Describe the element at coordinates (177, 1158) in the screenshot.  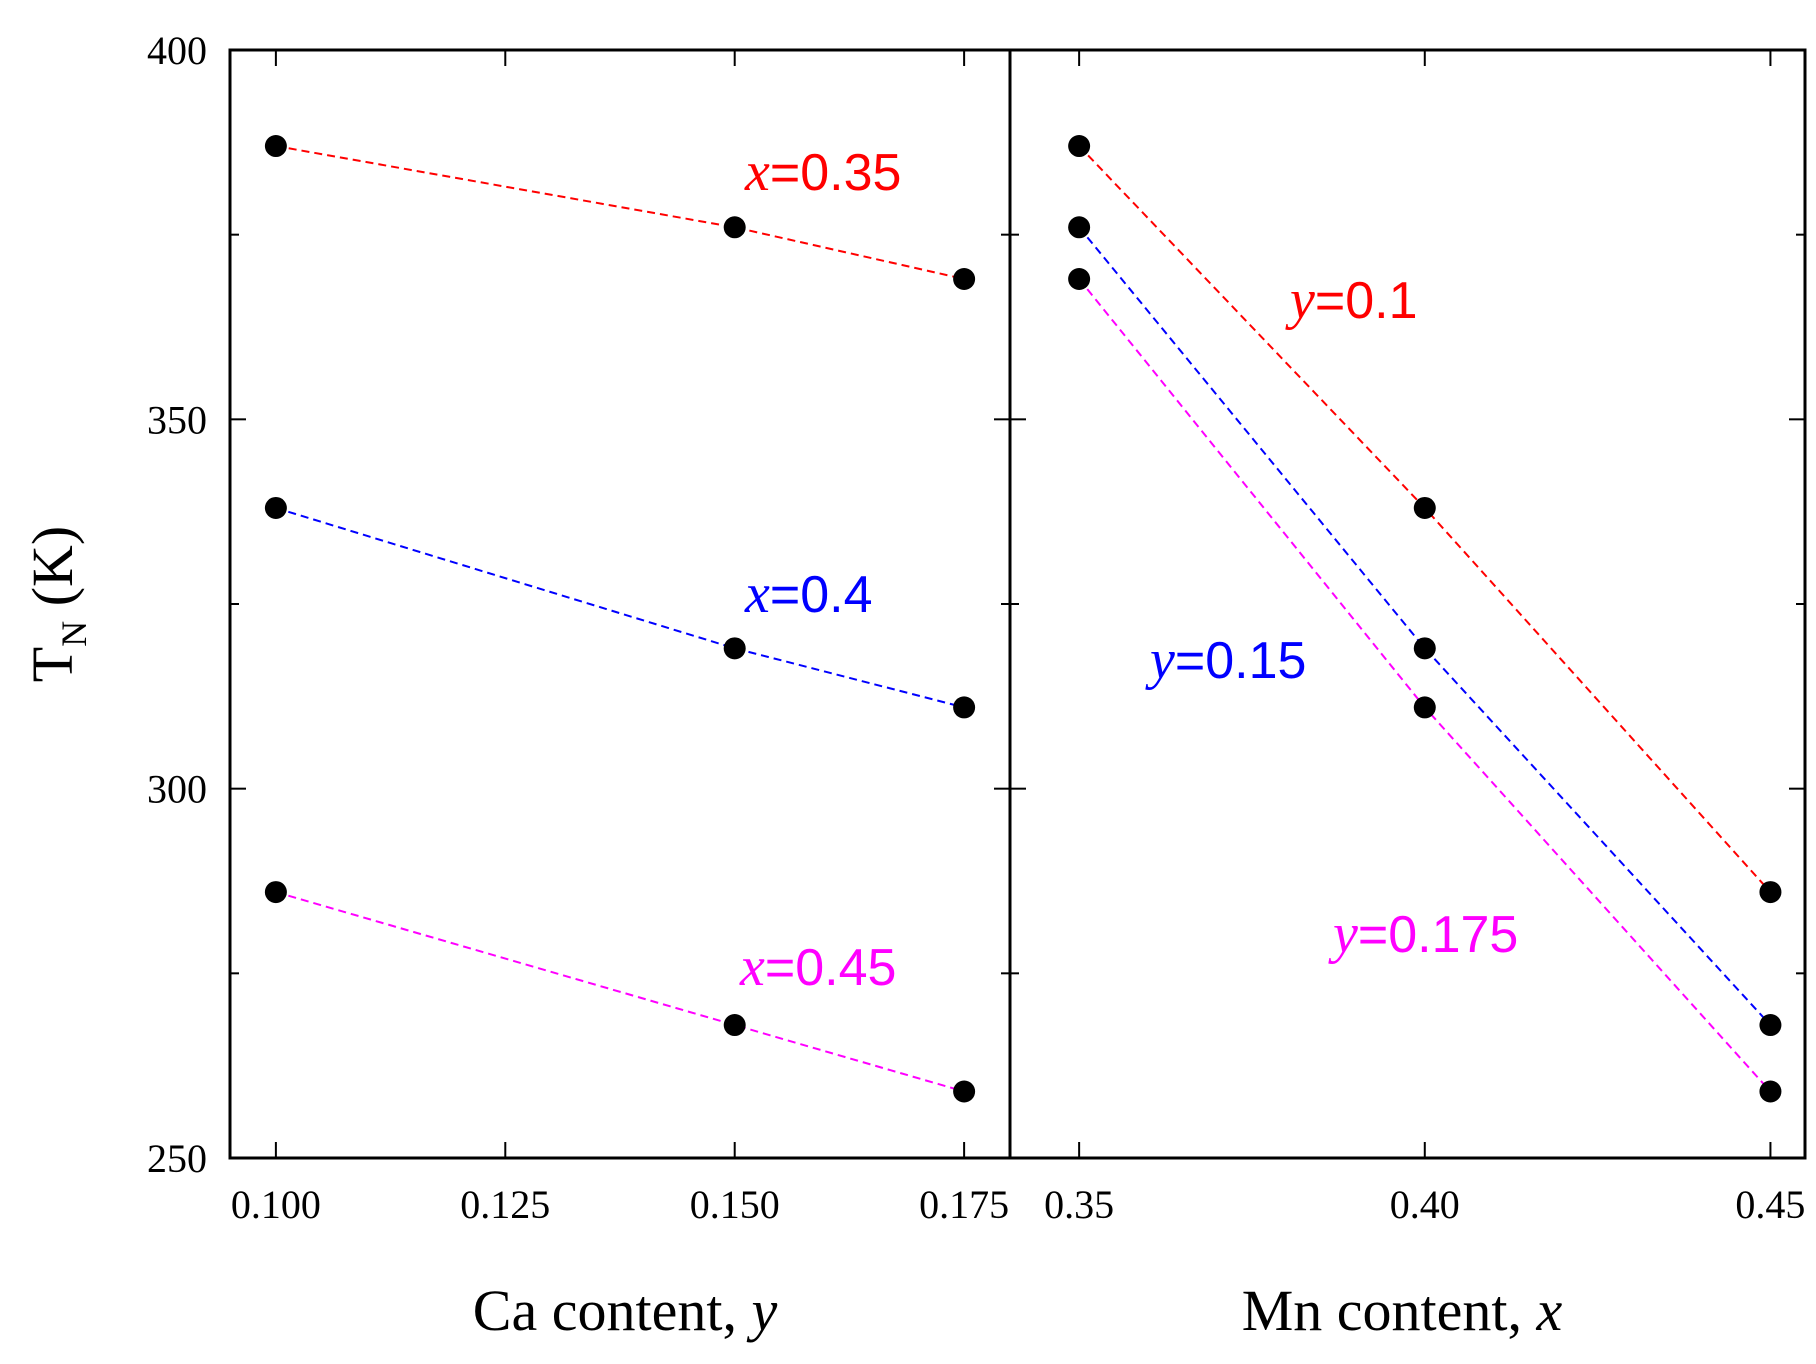
I see `y-tick-label: 250` at that location.